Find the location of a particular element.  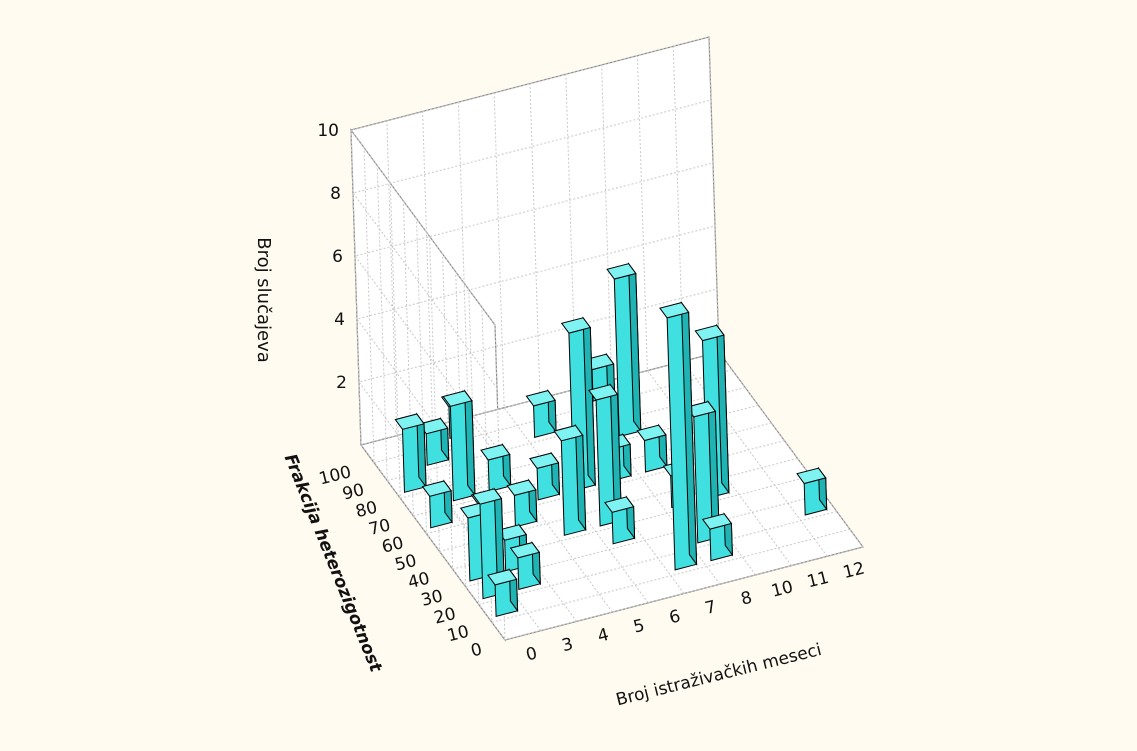

y-tick-label: 4 is located at coordinates (339, 320).